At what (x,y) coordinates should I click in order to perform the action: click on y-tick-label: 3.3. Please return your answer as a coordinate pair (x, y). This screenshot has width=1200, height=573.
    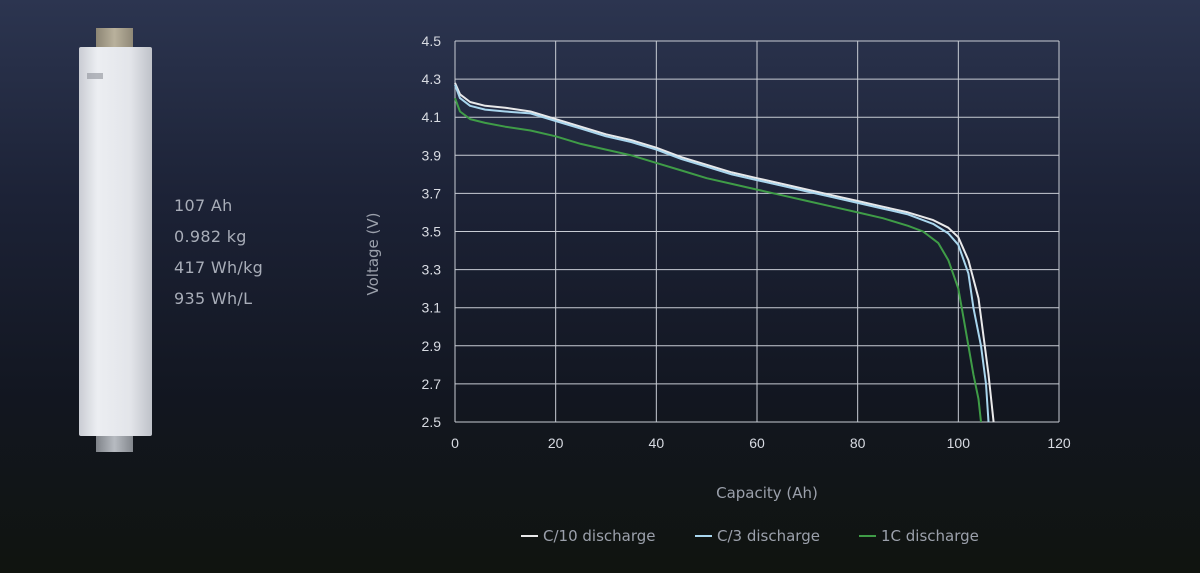
    Looking at the image, I should click on (432, 270).